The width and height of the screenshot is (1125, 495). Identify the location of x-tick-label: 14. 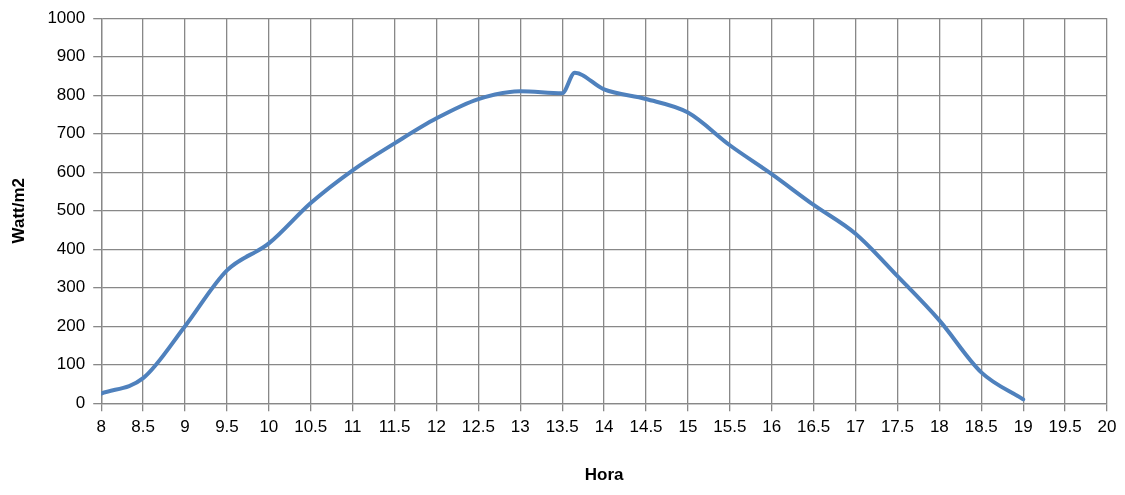
(604, 427).